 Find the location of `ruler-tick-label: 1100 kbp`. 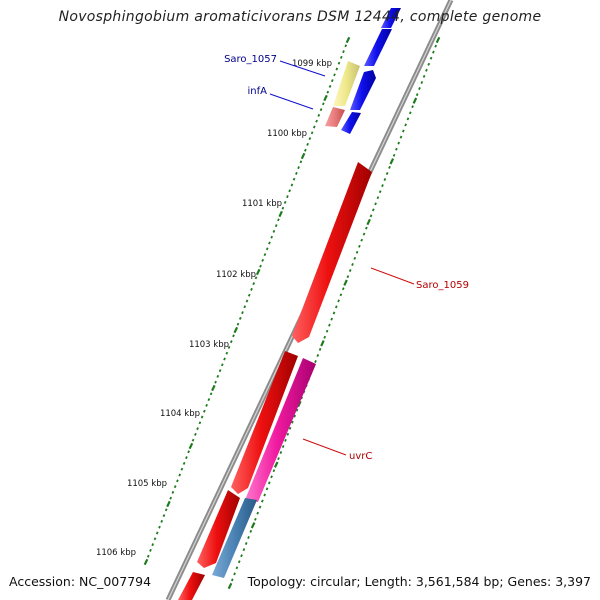

ruler-tick-label: 1100 kbp is located at coordinates (287, 134).